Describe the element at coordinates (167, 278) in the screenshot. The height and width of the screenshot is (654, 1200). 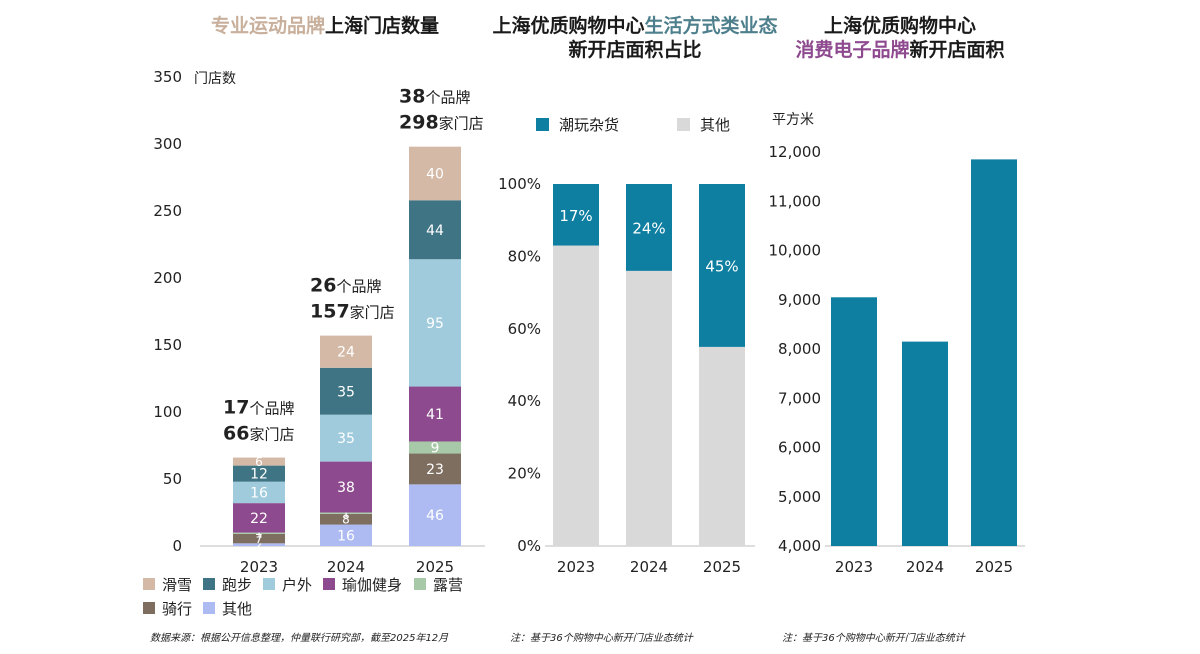
I see `y-tick-label: 200` at that location.